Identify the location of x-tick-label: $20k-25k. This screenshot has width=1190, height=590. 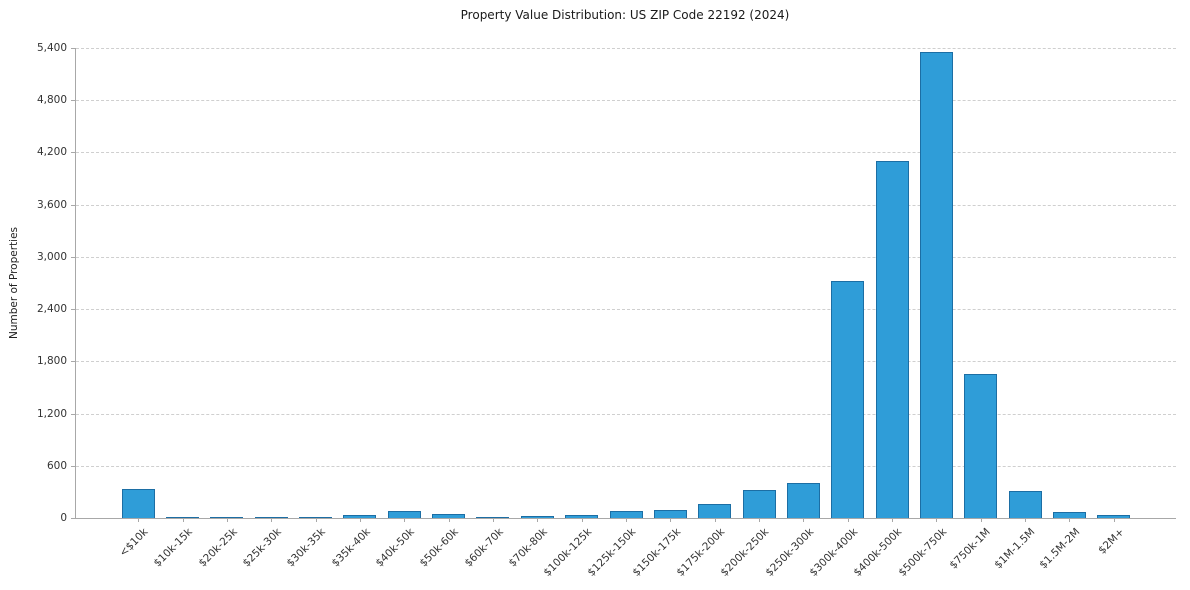
(217, 548).